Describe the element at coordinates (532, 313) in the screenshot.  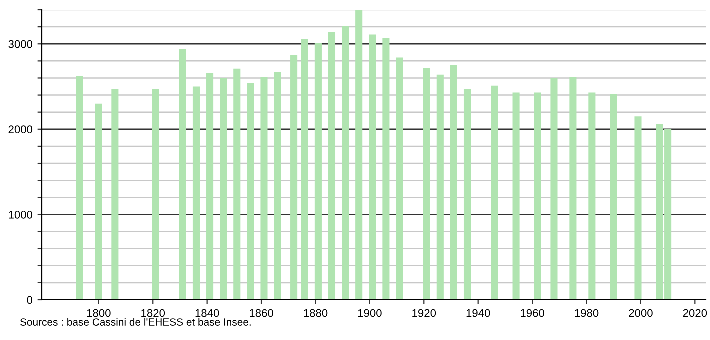
I see `x-tick-label: 1960` at that location.